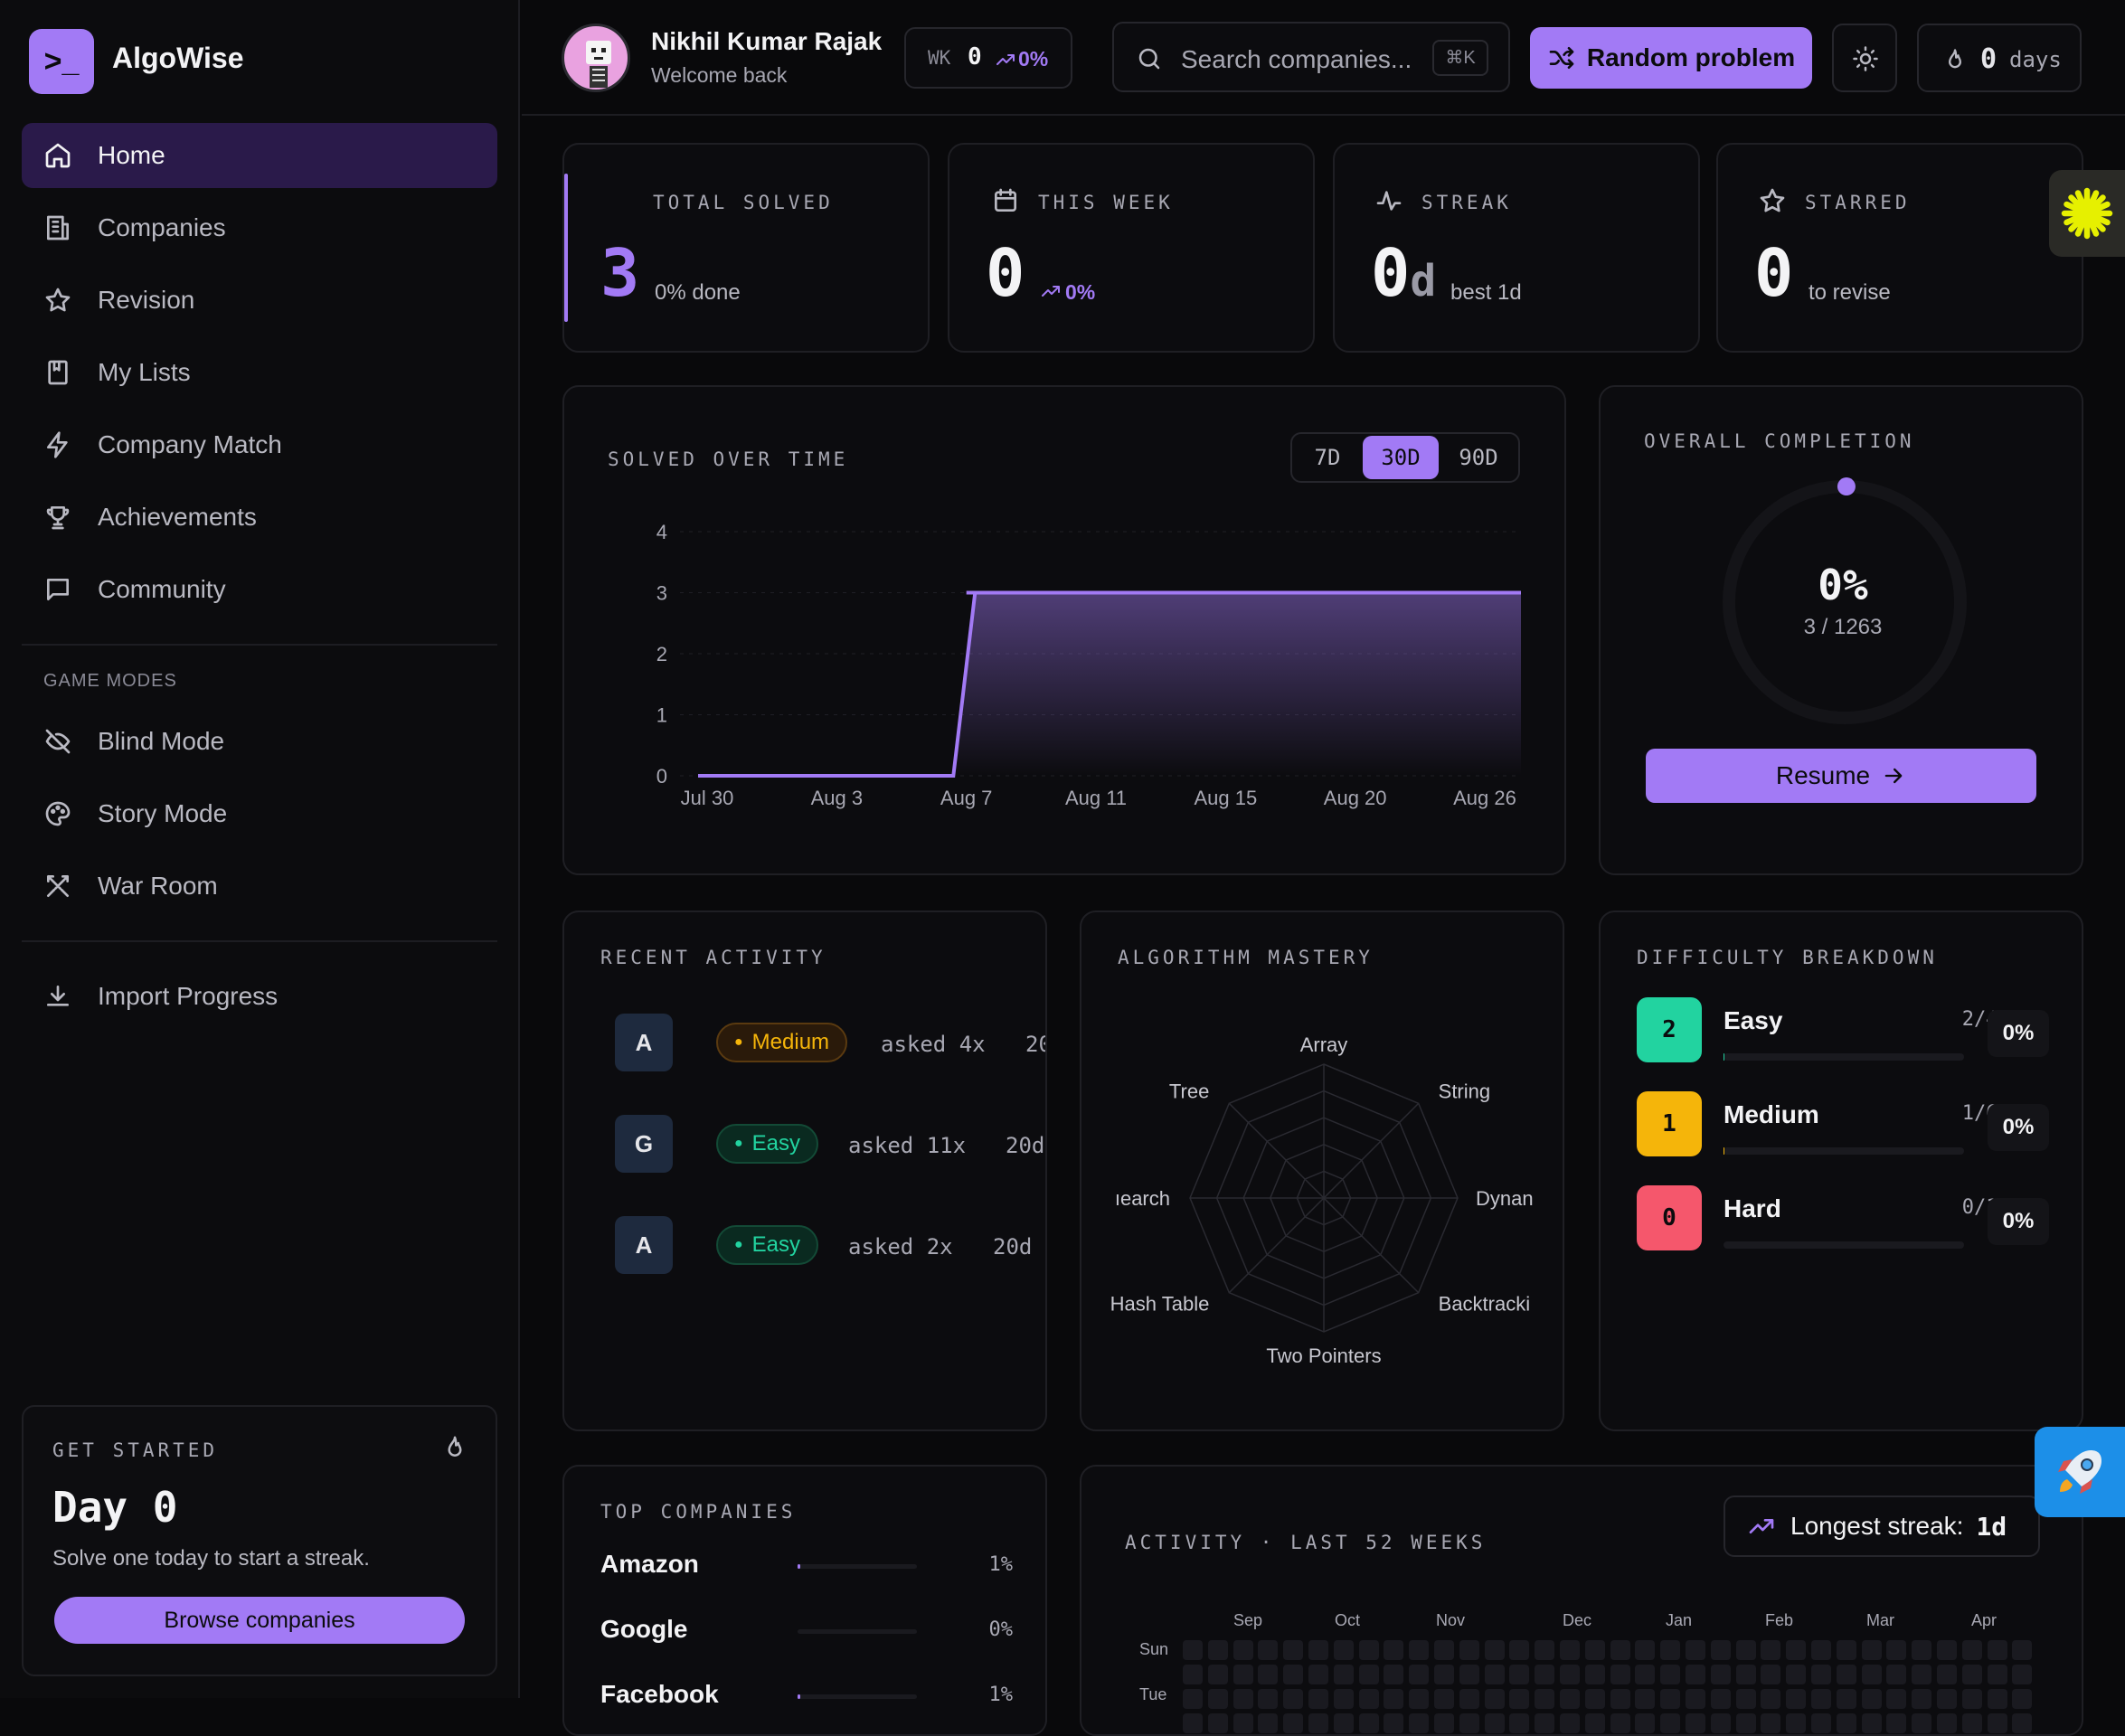  Describe the element at coordinates (259, 742) in the screenshot. I see `sidebar-item-blind-mode: Blind Mode` at that location.